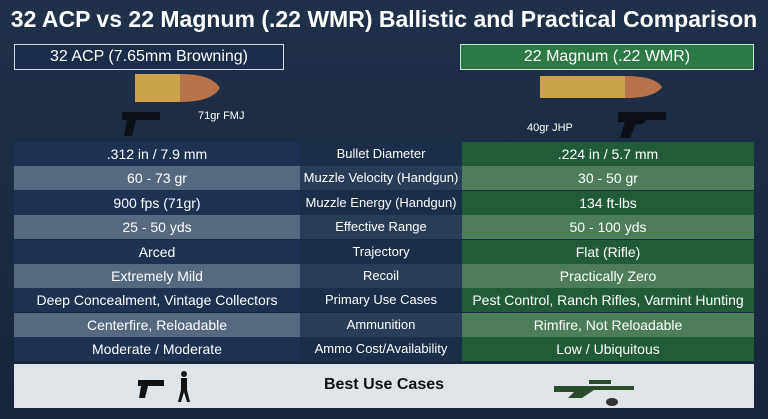 Image resolution: width=768 pixels, height=419 pixels. What do you see at coordinates (594, 389) in the screenshot?
I see `rifle-icon` at bounding box center [594, 389].